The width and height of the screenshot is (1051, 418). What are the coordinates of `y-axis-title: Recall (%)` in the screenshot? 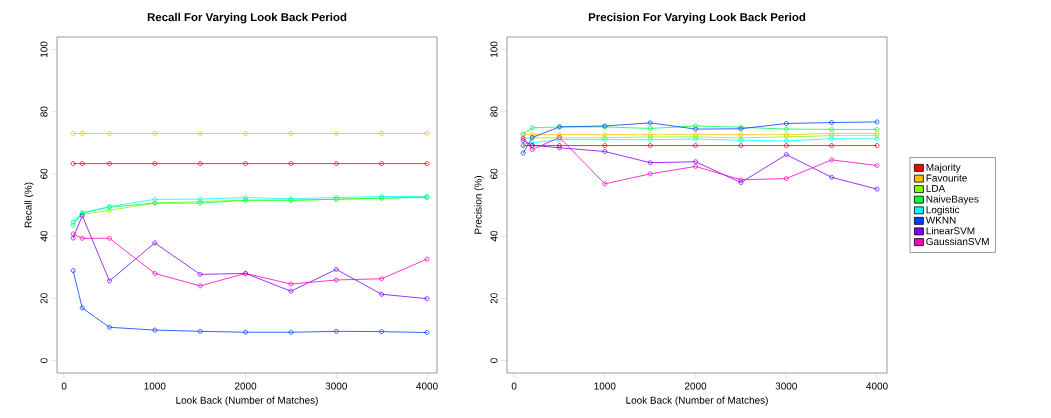 It's located at (29, 205).